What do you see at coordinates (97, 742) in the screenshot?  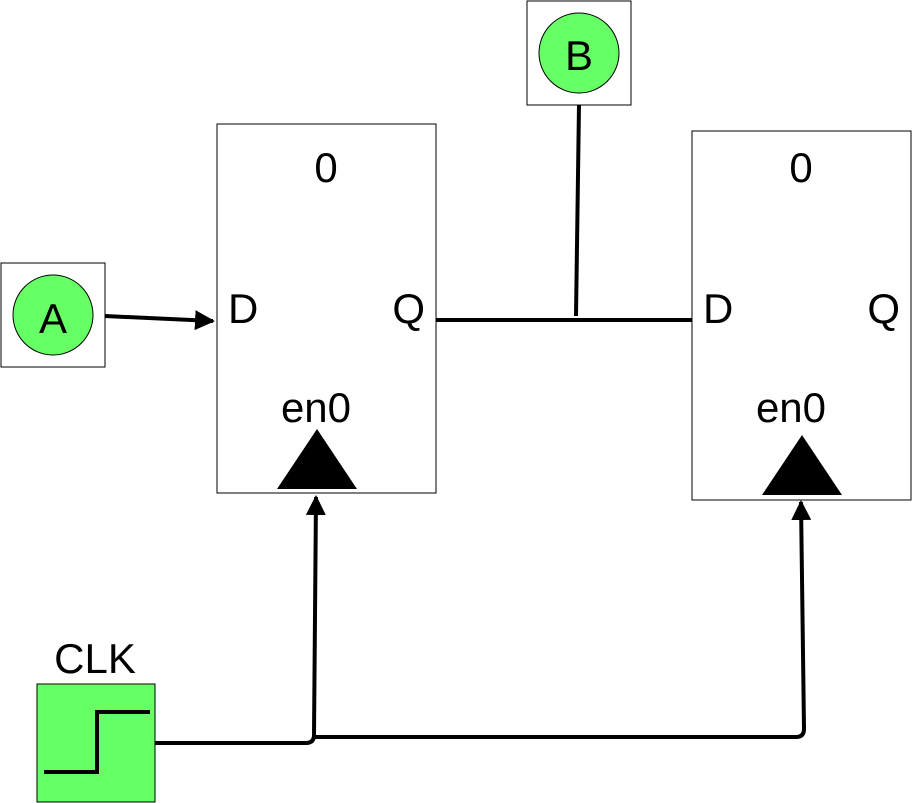 I see `clock-waveform-icon` at bounding box center [97, 742].